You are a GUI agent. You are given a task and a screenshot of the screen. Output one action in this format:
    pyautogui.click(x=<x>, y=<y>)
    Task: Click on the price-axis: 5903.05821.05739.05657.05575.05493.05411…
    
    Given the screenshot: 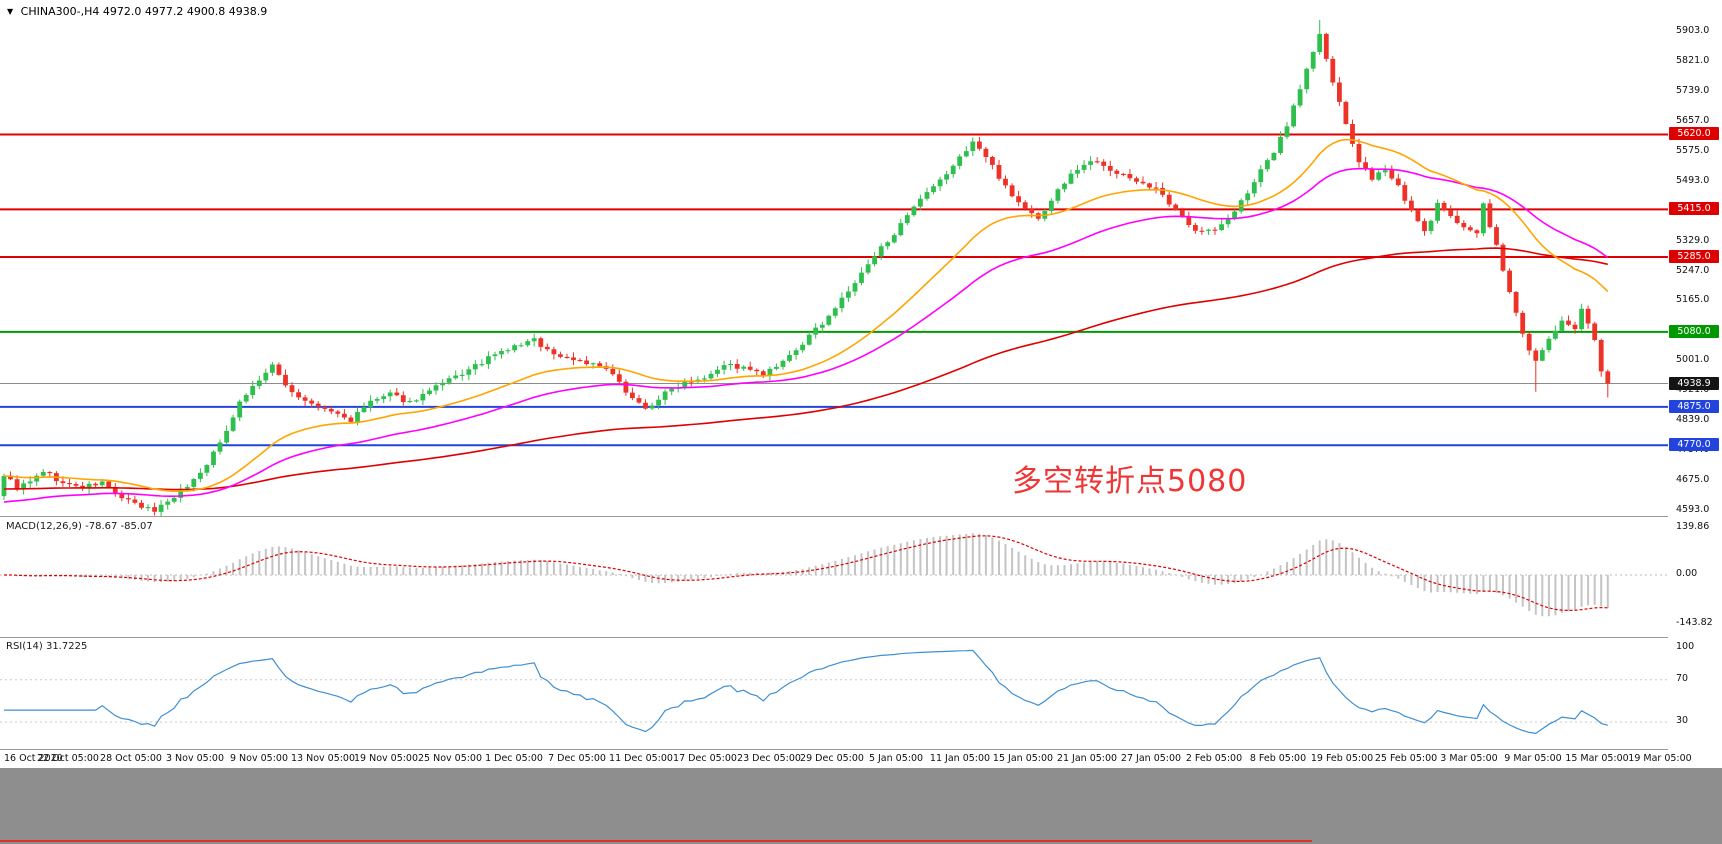 What is the action you would take?
    pyautogui.click(x=1695, y=375)
    